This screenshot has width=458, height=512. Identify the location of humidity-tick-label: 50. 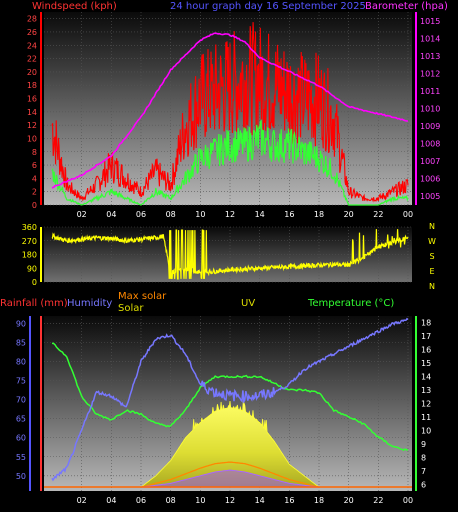
(21, 476).